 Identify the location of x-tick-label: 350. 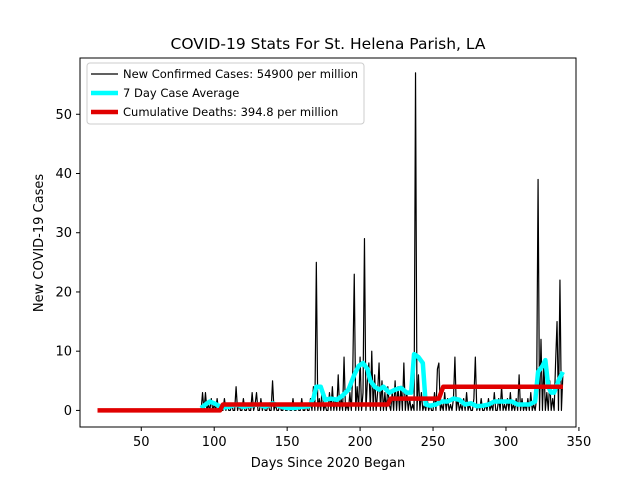
(579, 442).